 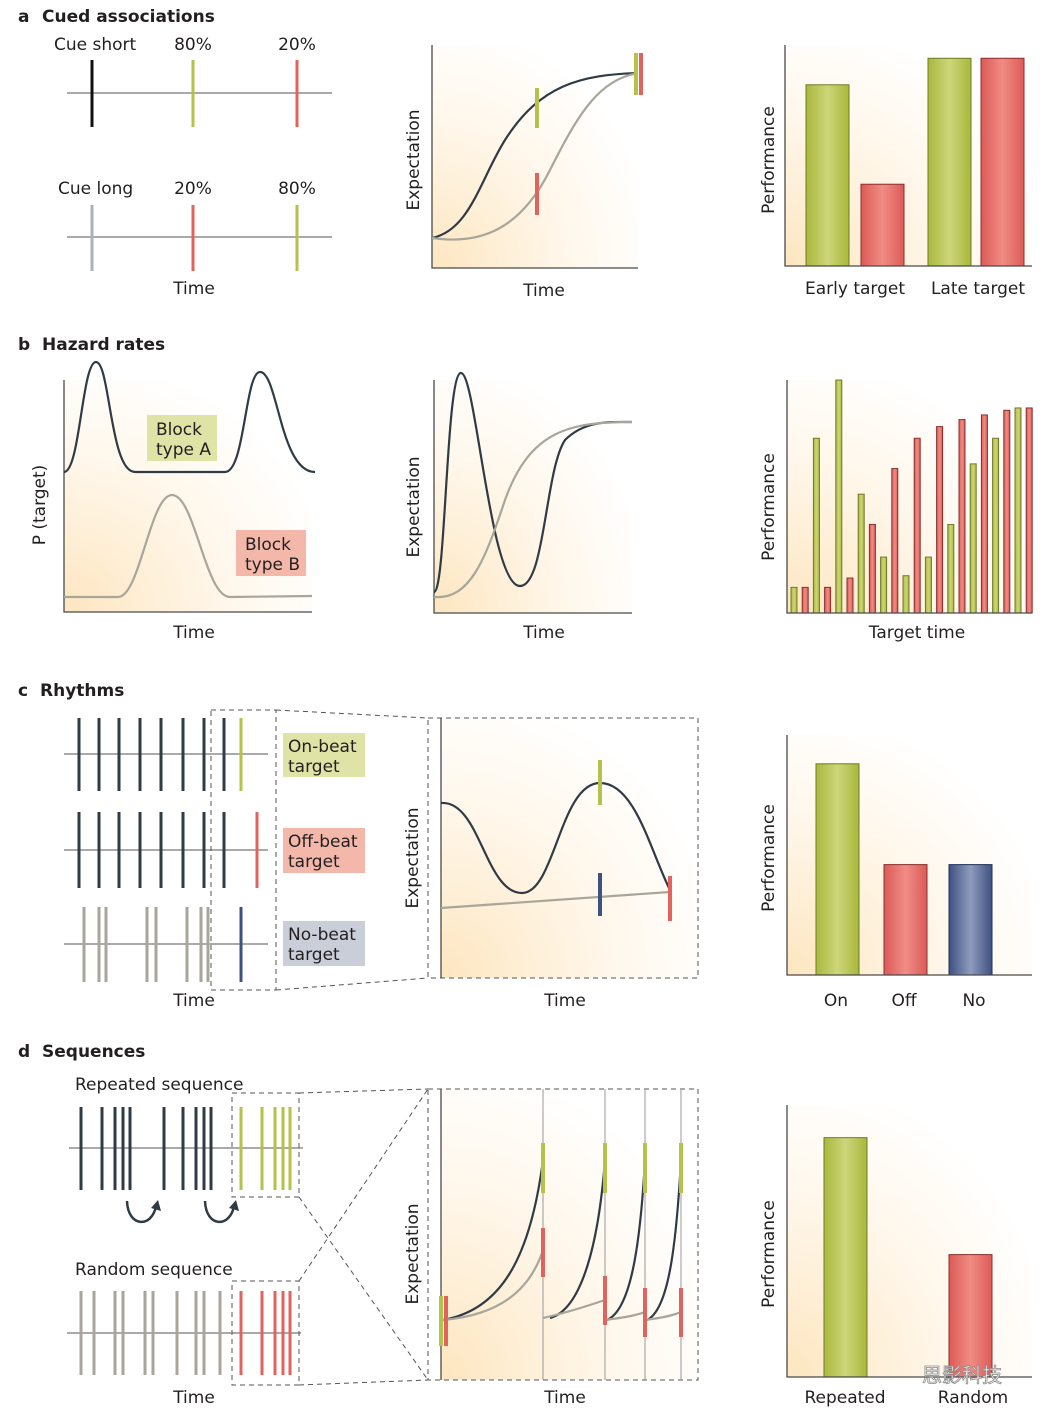 What do you see at coordinates (128, 17) in the screenshot?
I see `panel-title: Cued associations` at bounding box center [128, 17].